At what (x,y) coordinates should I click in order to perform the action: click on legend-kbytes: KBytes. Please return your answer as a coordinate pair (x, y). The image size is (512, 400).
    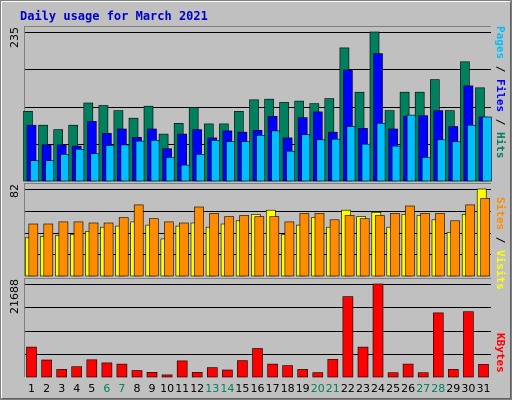
    Looking at the image, I should click on (500, 353).